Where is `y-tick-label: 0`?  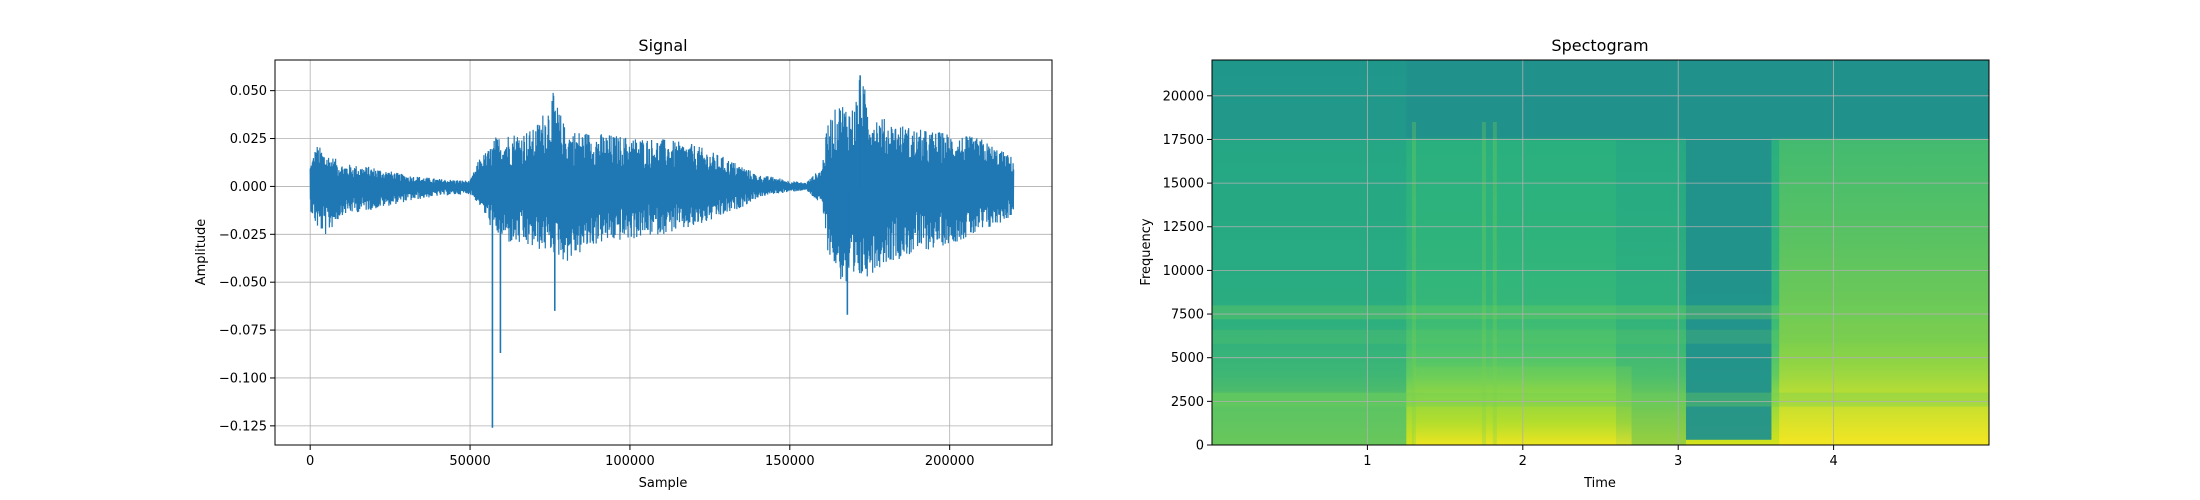 y-tick-label: 0 is located at coordinates (1200, 446).